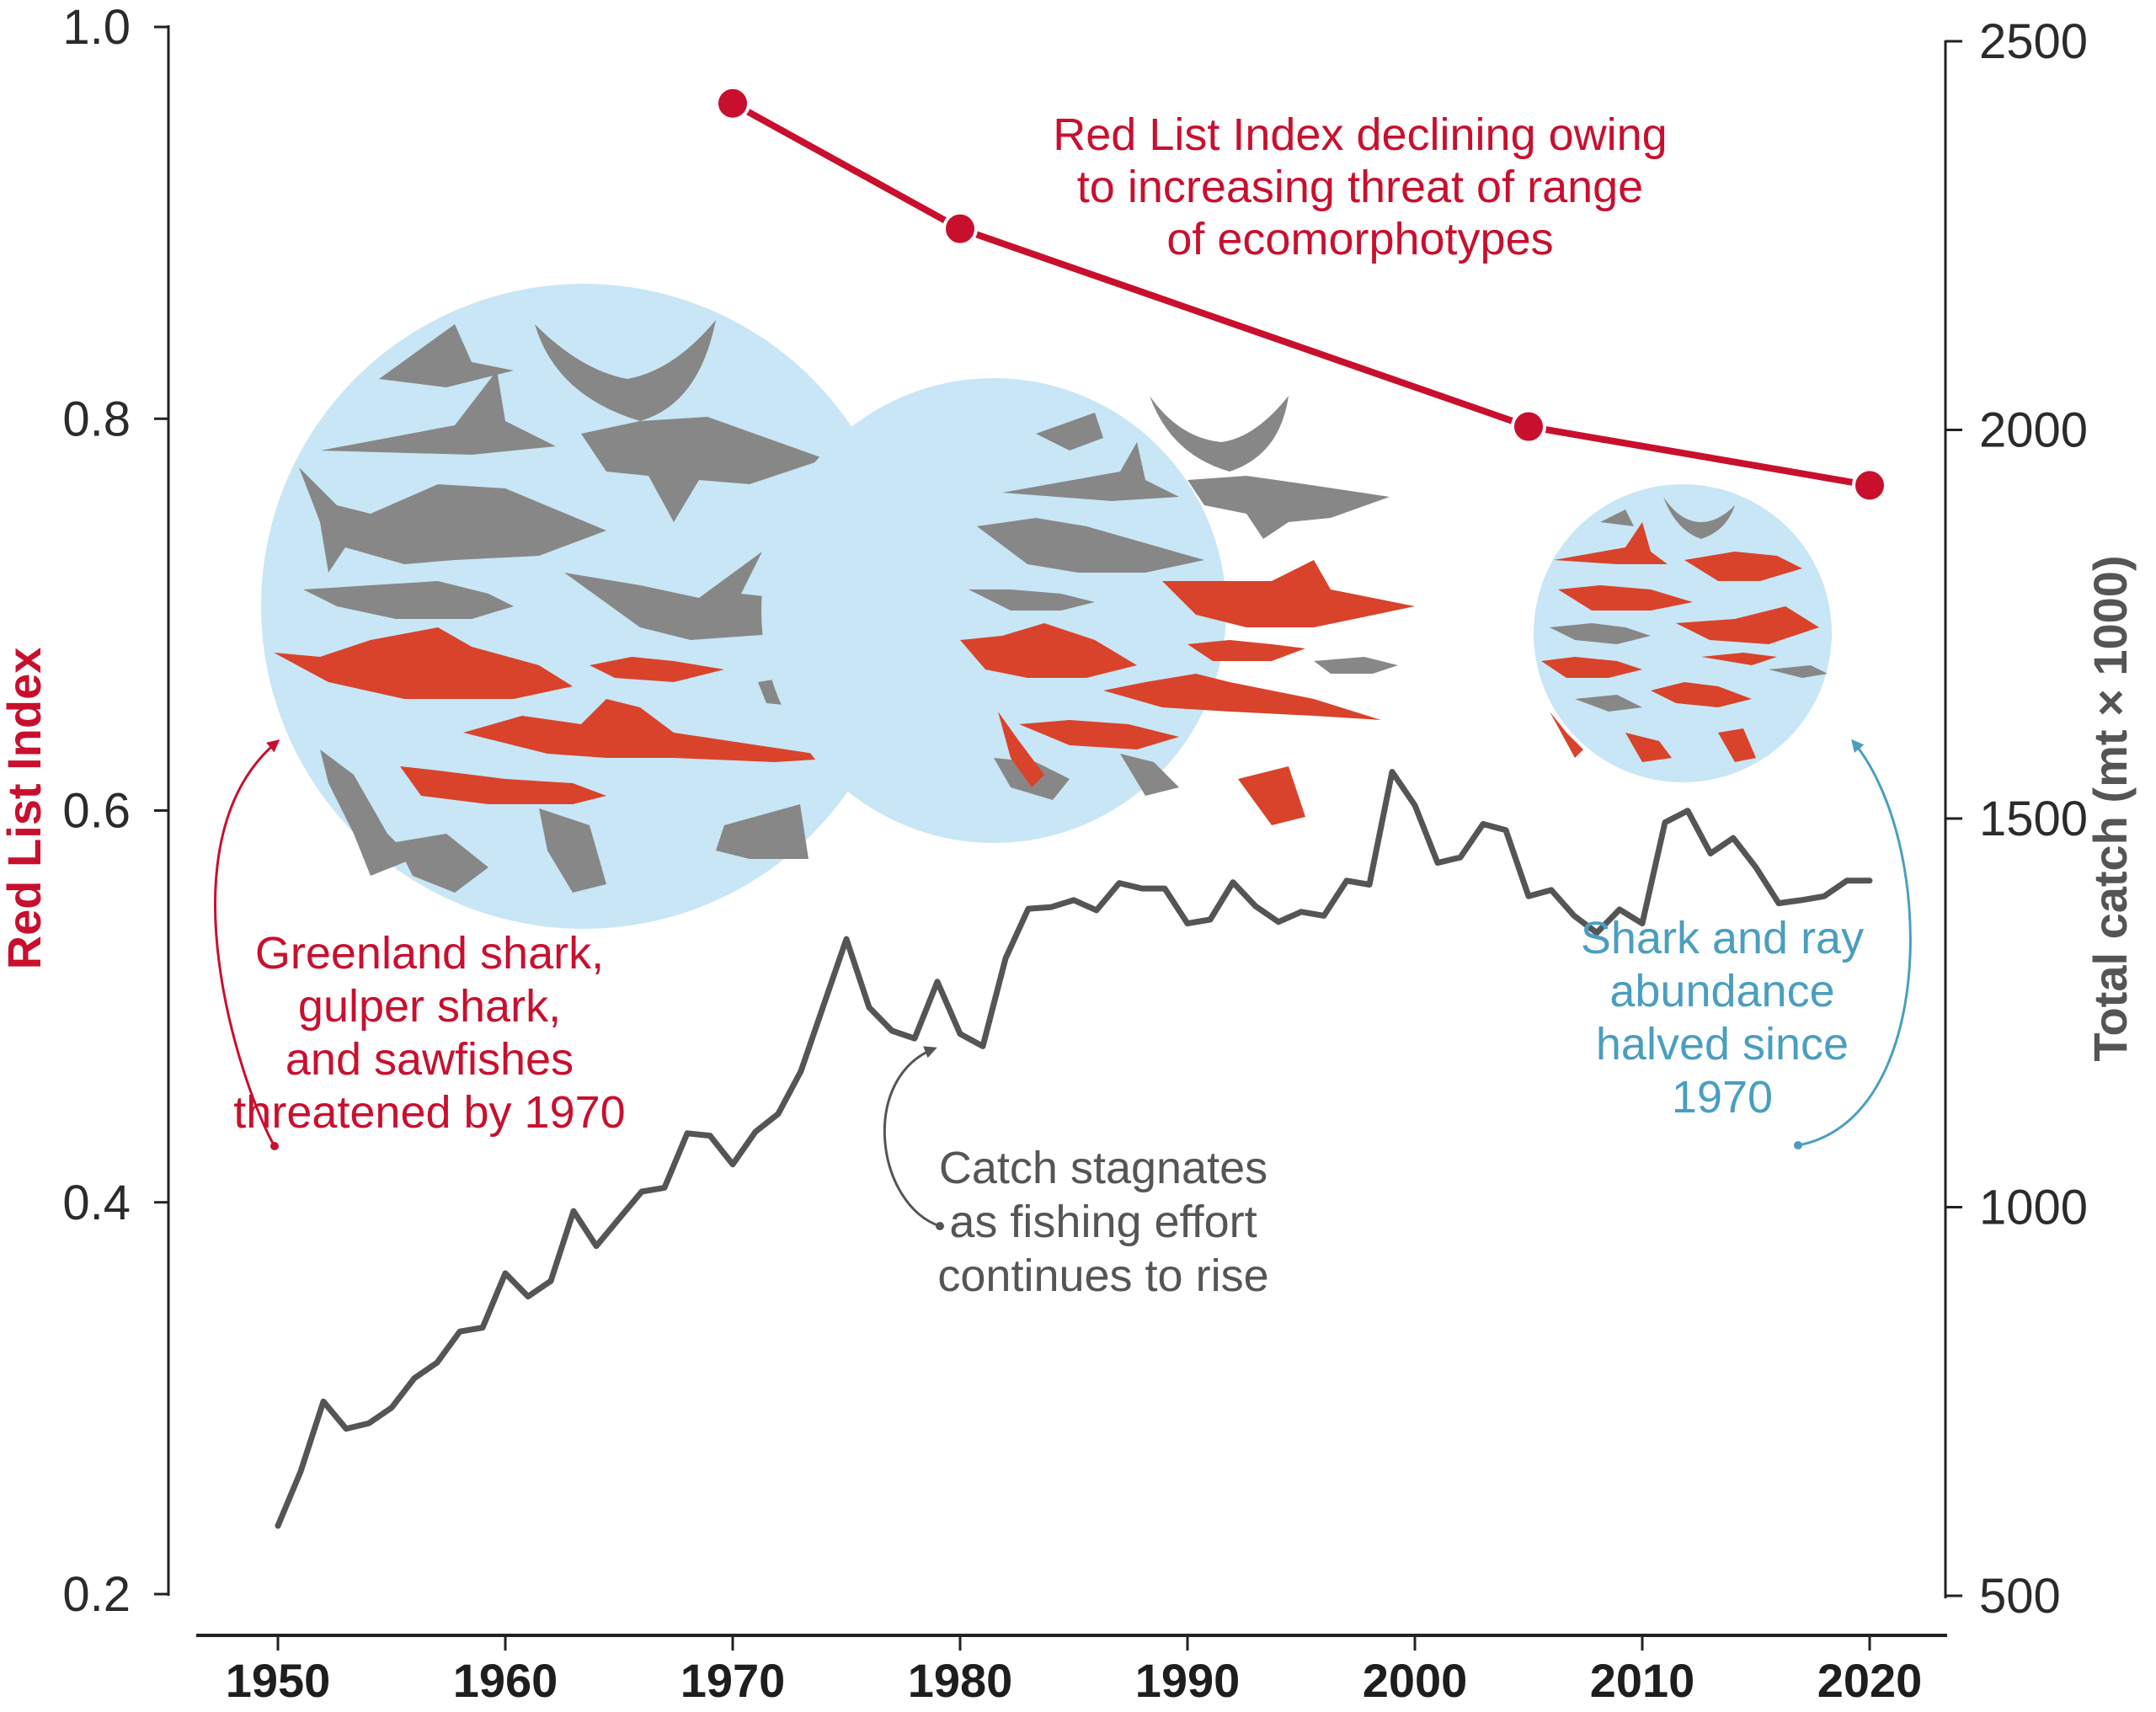 Image resolution: width=2156 pixels, height=1712 pixels. Describe the element at coordinates (1074, 1671) in the screenshot. I see `x-axis-ticks: 1950 1960 1970 1980 1990 2000 2010 2020` at that location.